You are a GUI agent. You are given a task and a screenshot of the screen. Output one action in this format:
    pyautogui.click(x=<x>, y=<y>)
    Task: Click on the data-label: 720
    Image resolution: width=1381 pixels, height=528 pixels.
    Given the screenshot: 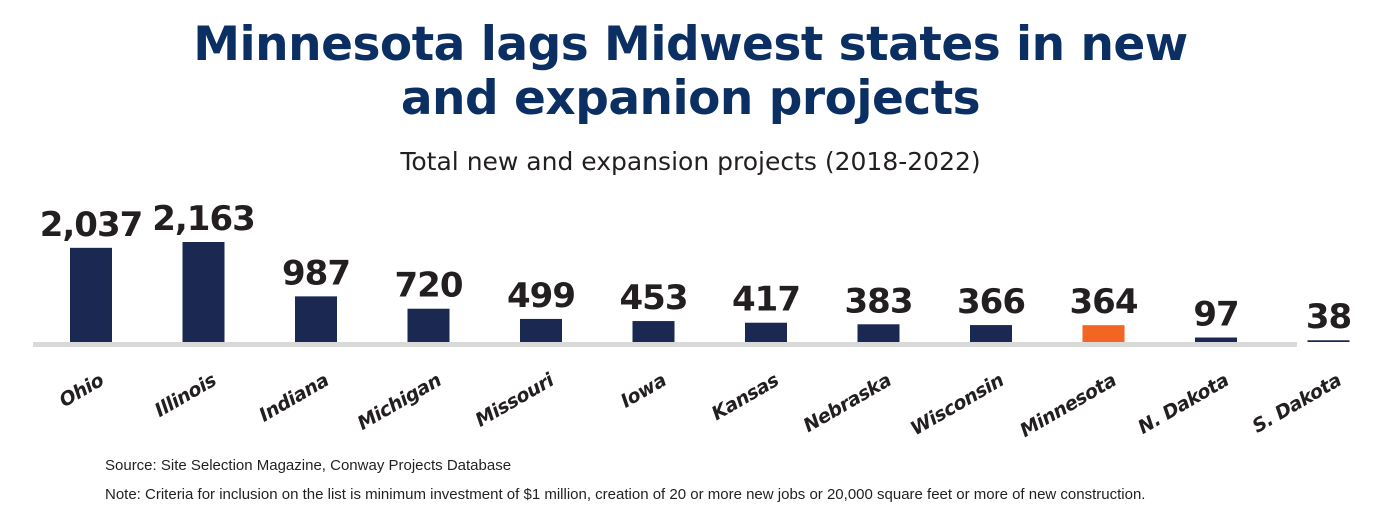 What is the action you would take?
    pyautogui.click(x=429, y=286)
    